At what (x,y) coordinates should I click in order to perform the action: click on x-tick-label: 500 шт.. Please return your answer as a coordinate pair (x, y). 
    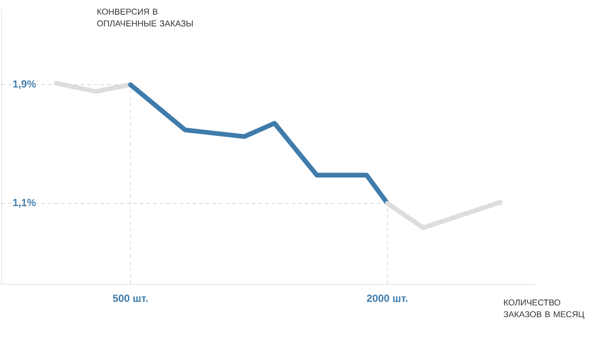
    Looking at the image, I should click on (130, 298).